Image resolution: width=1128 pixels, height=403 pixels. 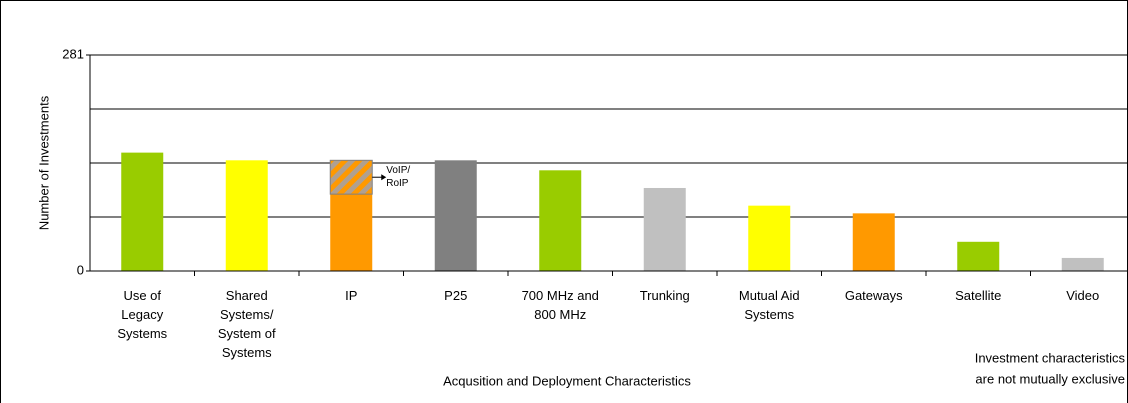 What do you see at coordinates (398, 177) in the screenshot?
I see `annotation: VoIP/ RoIP` at bounding box center [398, 177].